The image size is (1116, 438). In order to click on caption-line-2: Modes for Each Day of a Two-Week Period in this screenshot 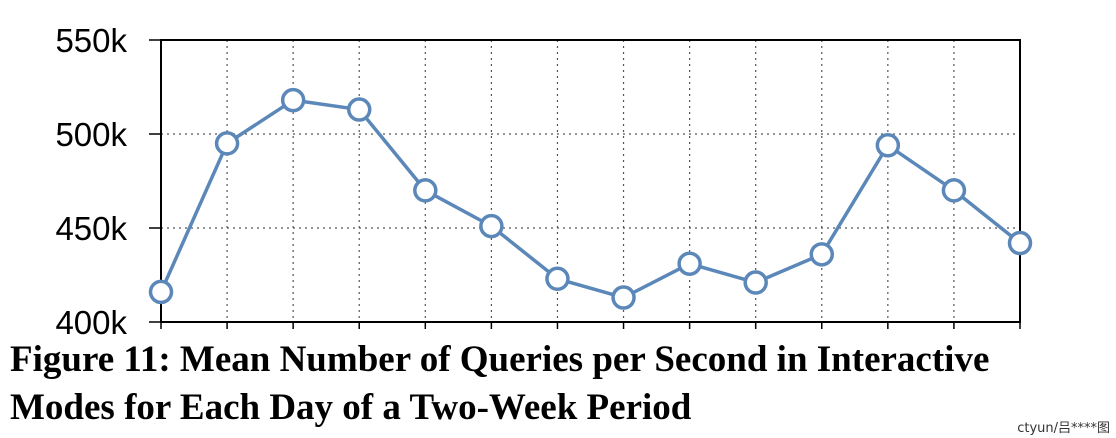, I will do `click(351, 407)`.